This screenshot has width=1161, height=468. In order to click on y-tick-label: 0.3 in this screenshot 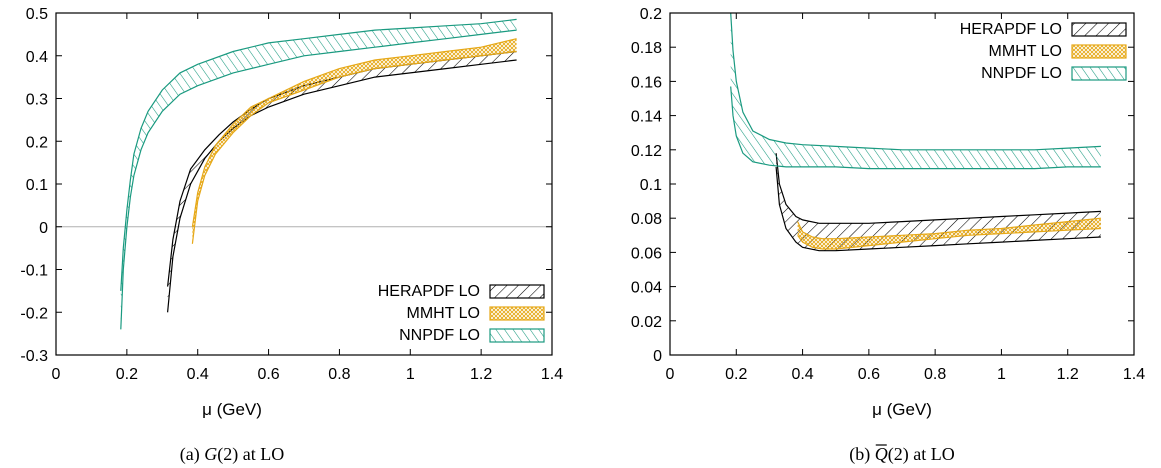, I will do `click(37, 100)`.